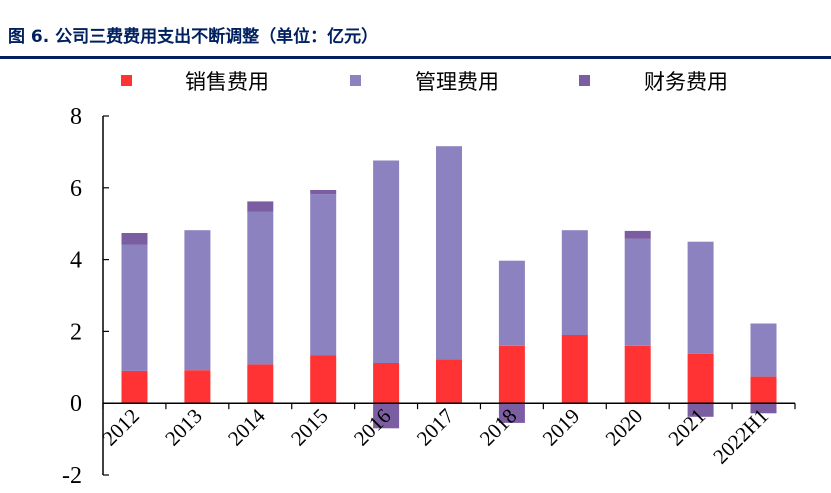  What do you see at coordinates (435, 427) in the screenshot?
I see `x-tick-label-2017: 2017` at bounding box center [435, 427].